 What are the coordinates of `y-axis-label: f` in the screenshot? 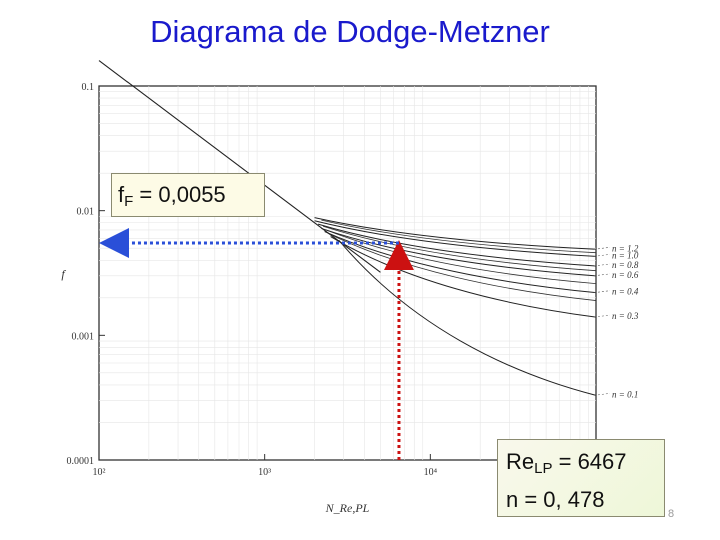 It's located at (63, 274).